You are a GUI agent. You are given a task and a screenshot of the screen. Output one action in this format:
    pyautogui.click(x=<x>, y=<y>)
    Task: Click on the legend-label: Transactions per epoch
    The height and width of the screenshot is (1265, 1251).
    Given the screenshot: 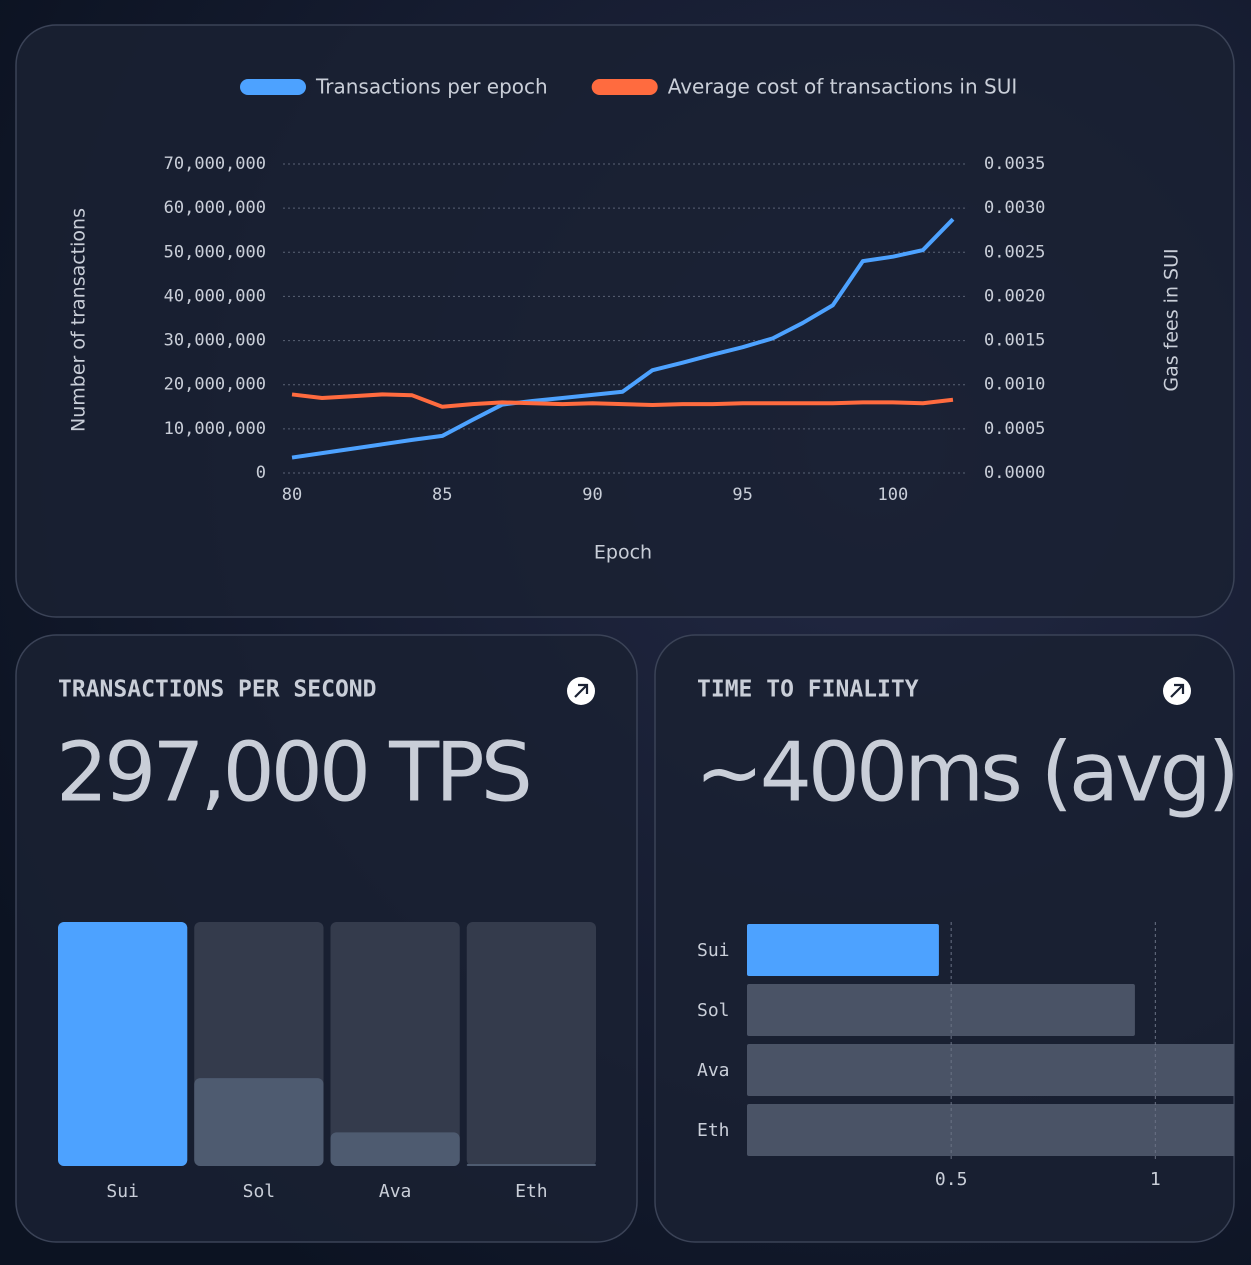 What is the action you would take?
    pyautogui.click(x=431, y=87)
    